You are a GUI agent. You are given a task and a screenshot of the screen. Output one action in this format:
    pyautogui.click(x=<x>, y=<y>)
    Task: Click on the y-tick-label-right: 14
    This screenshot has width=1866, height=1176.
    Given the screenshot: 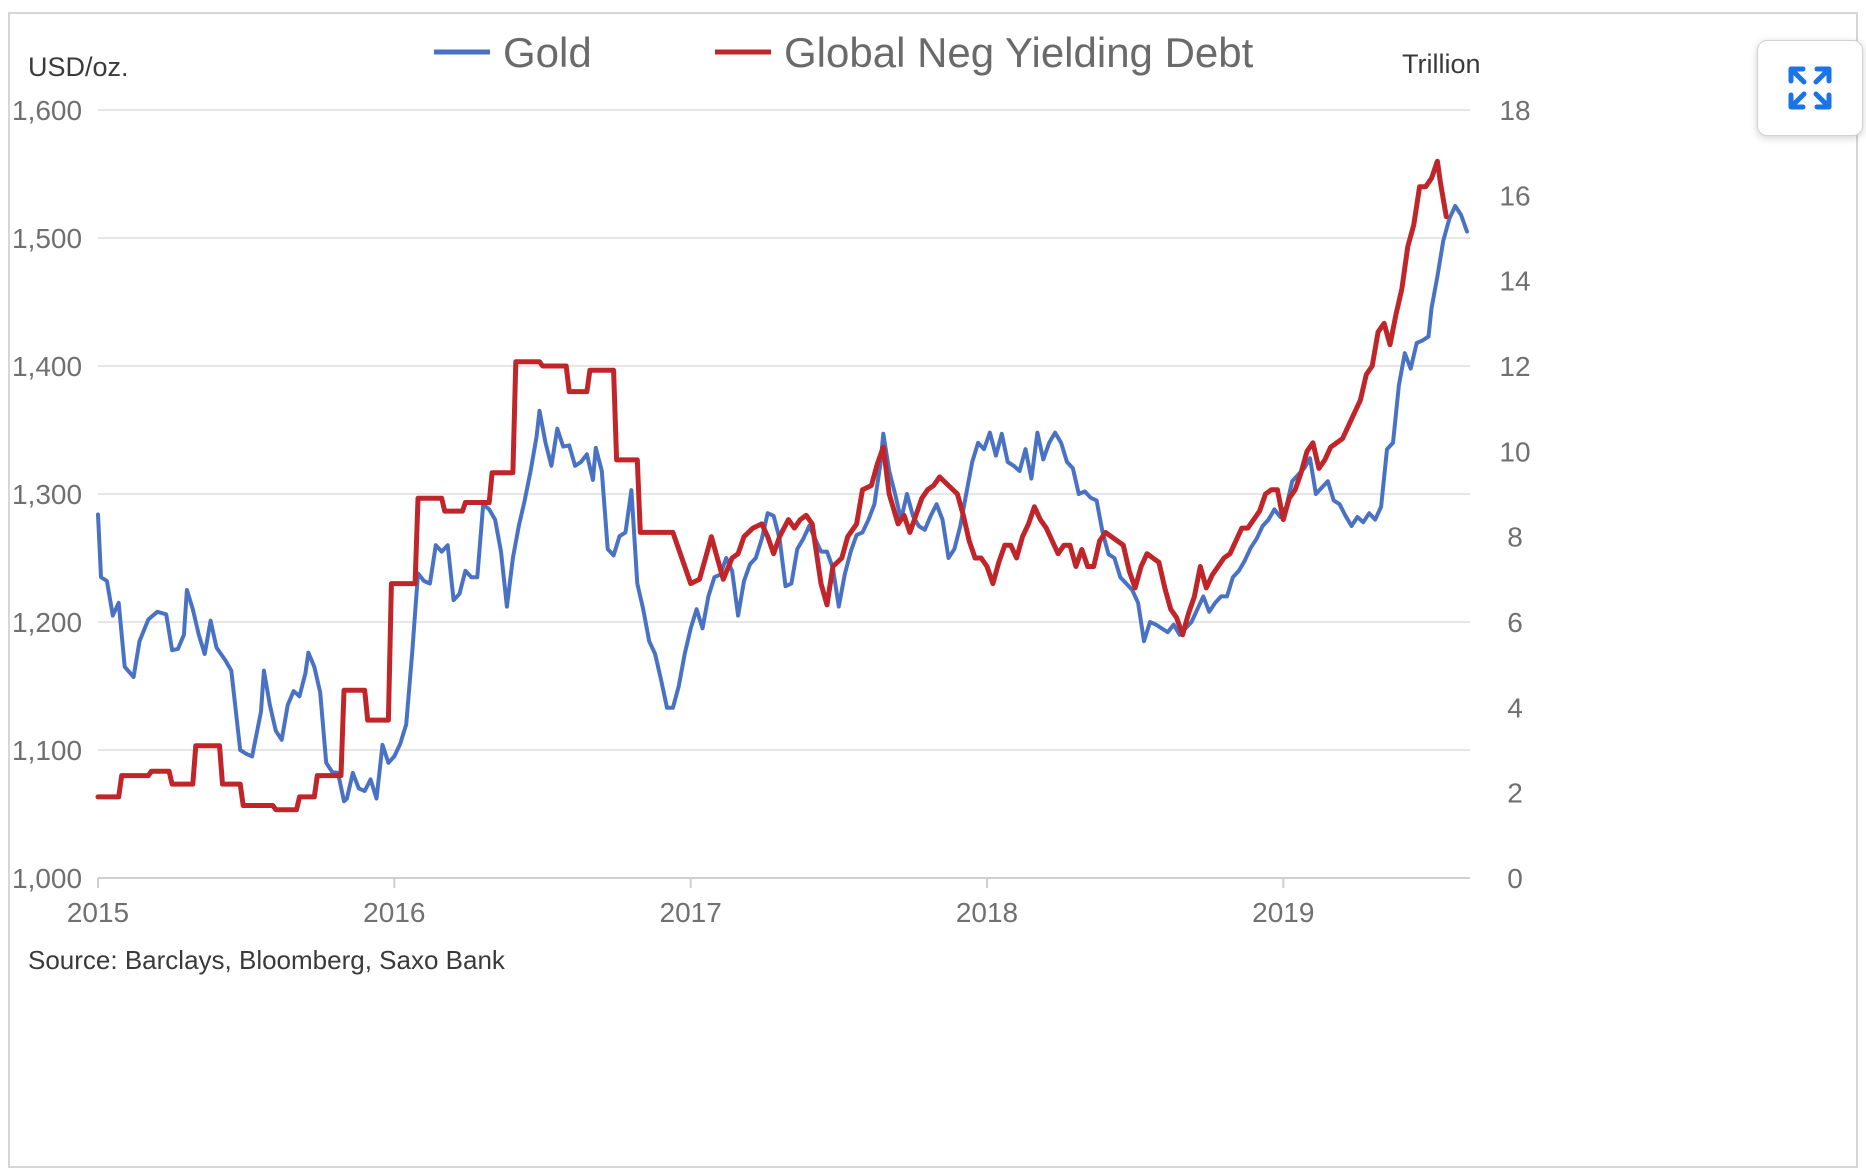 What is the action you would take?
    pyautogui.click(x=1514, y=281)
    